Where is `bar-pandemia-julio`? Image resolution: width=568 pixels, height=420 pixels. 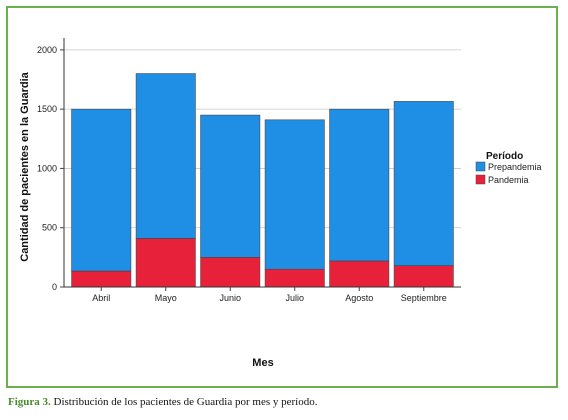 bar-pandemia-julio is located at coordinates (294, 278).